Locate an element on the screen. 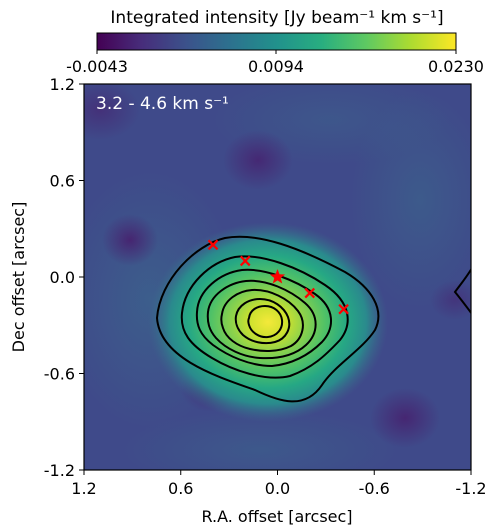 The height and width of the screenshot is (532, 498). colorbar-gradient is located at coordinates (276, 41).